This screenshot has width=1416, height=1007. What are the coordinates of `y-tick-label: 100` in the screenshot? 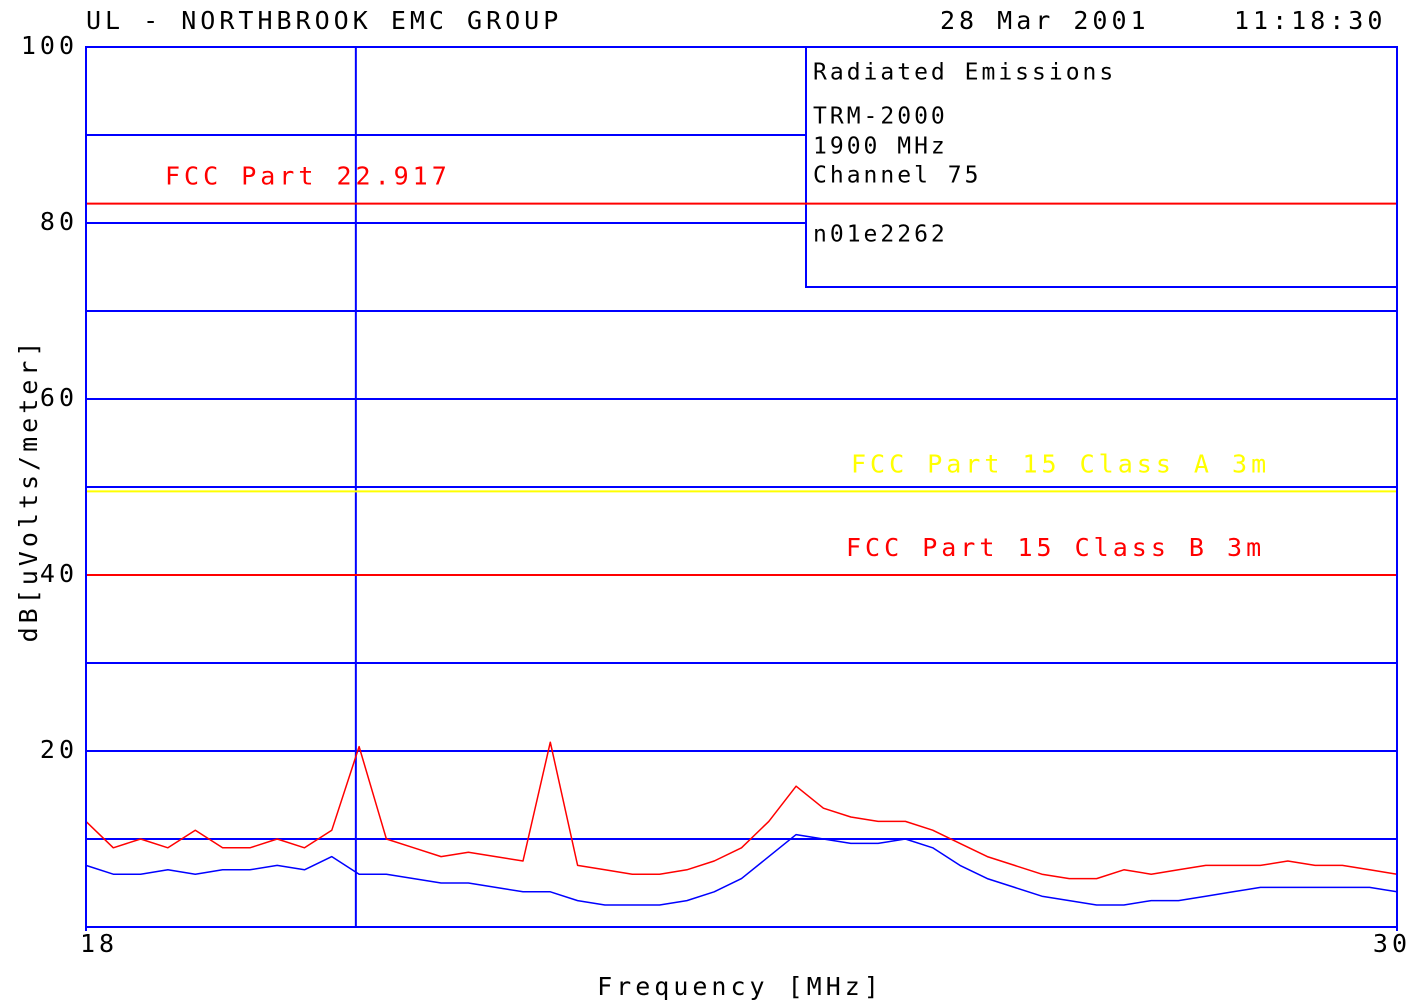 It's located at (49, 45).